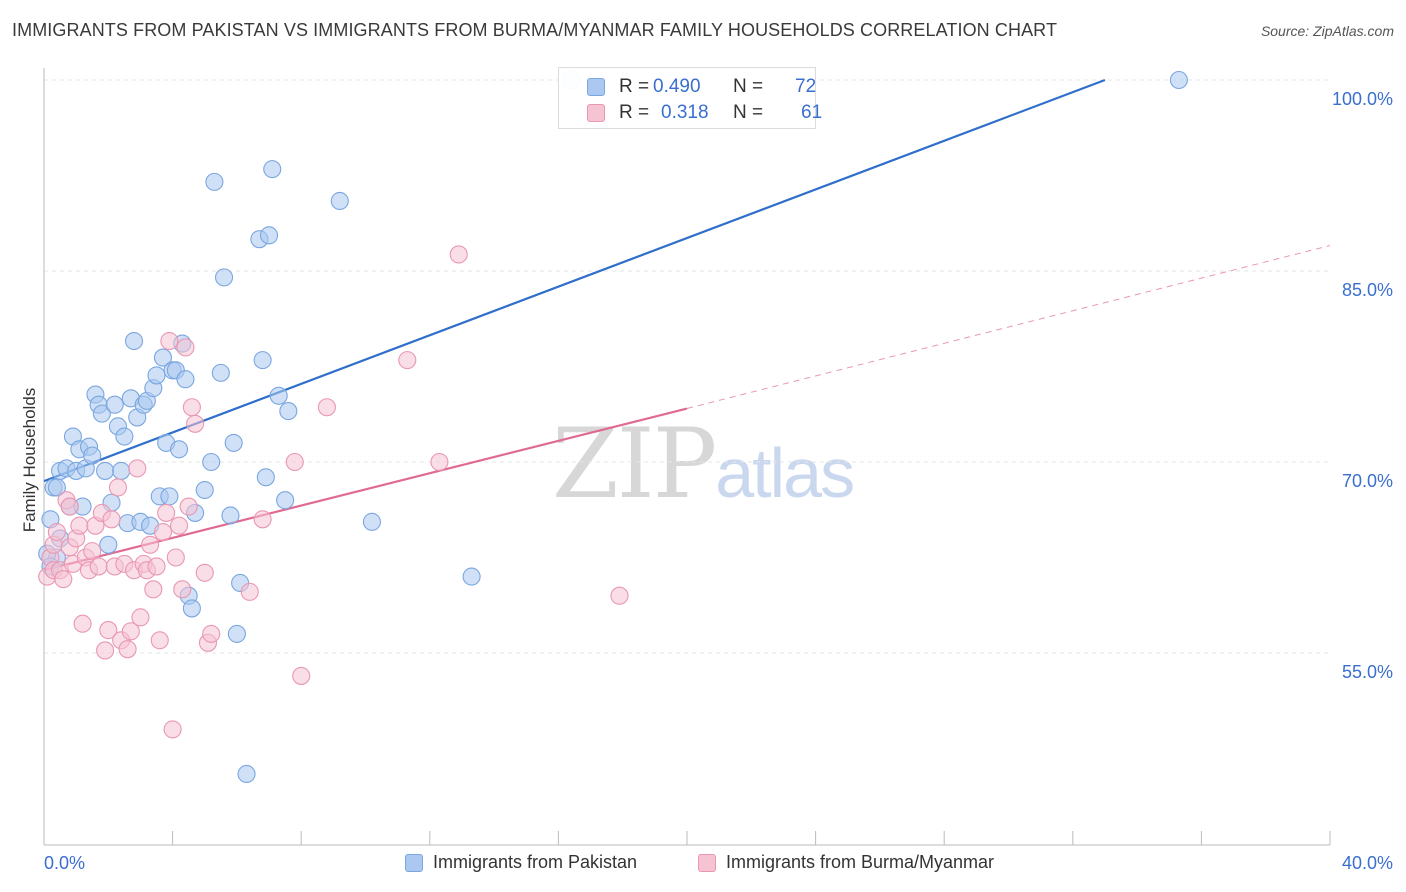 Image resolution: width=1406 pixels, height=892 pixels. Describe the element at coordinates (1008, 327) in the screenshot. I see `trend-extension-burma` at that location.